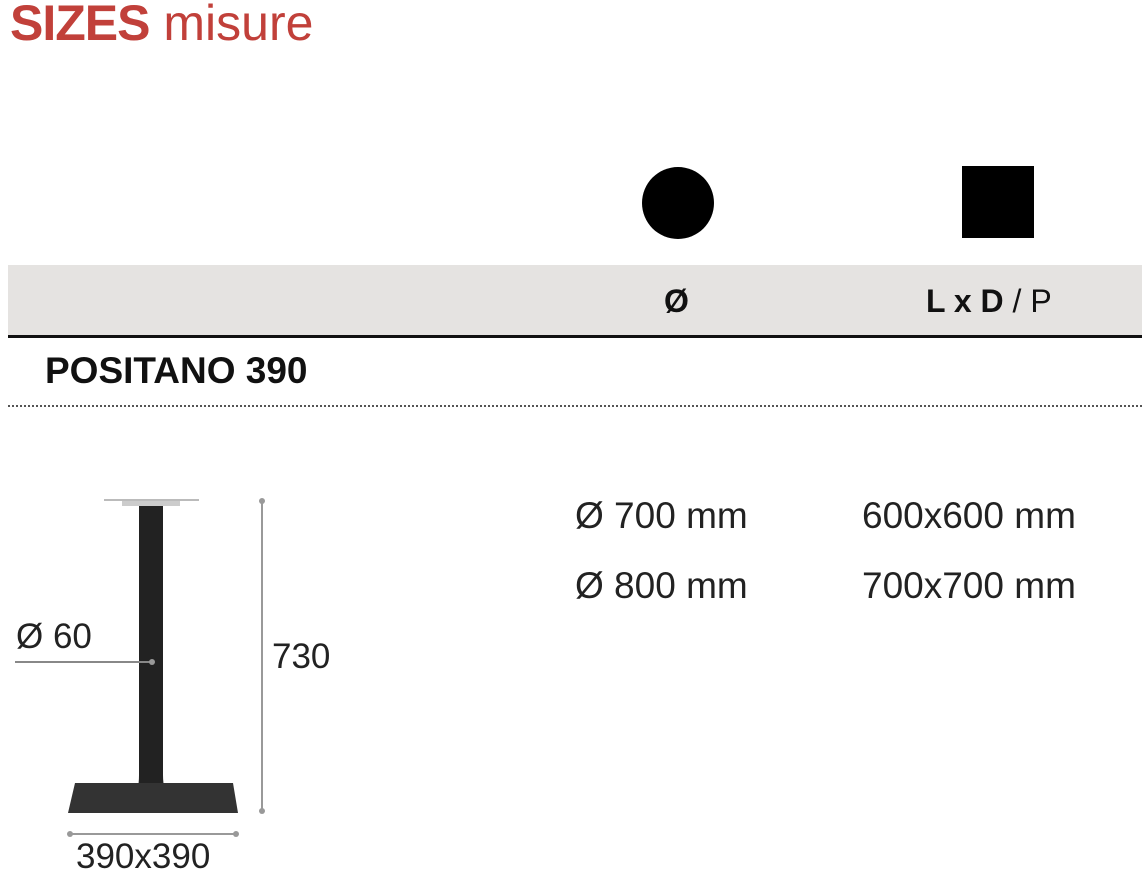  What do you see at coordinates (301, 656) in the screenshot?
I see `height-label: 730` at bounding box center [301, 656].